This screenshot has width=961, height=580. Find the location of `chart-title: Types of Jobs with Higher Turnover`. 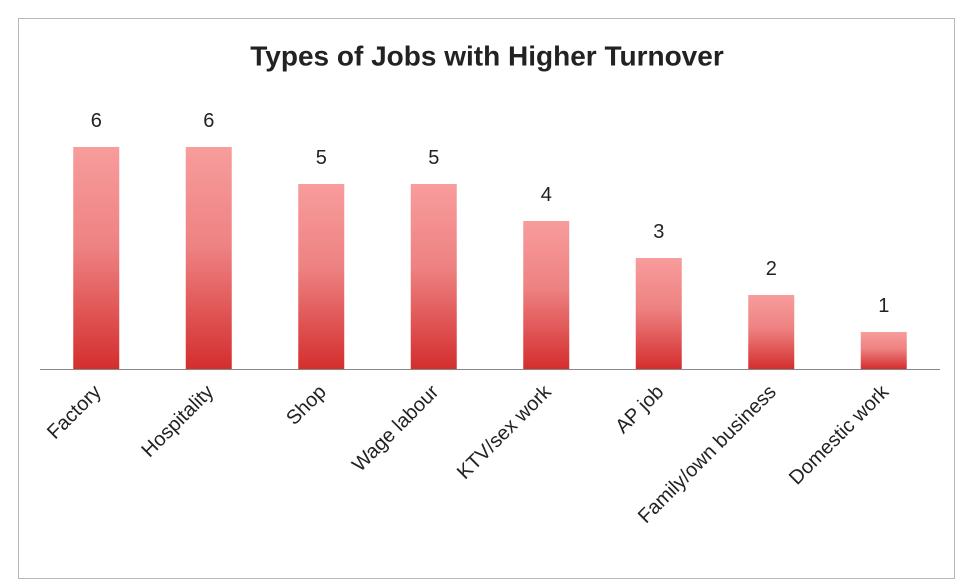

chart-title: Types of Jobs with Higher Turnover is located at coordinates (487, 55).